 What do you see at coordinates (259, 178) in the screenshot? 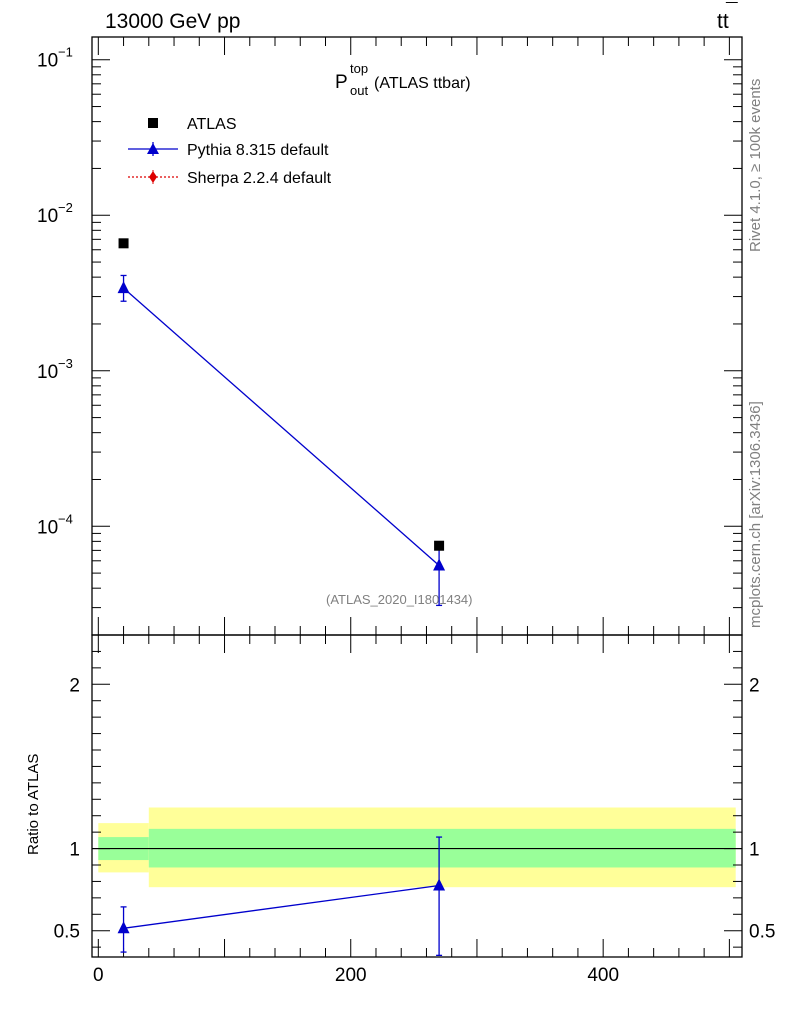
I see `legend-label-sherpa: Sherpa 2.2.4 default` at bounding box center [259, 178].